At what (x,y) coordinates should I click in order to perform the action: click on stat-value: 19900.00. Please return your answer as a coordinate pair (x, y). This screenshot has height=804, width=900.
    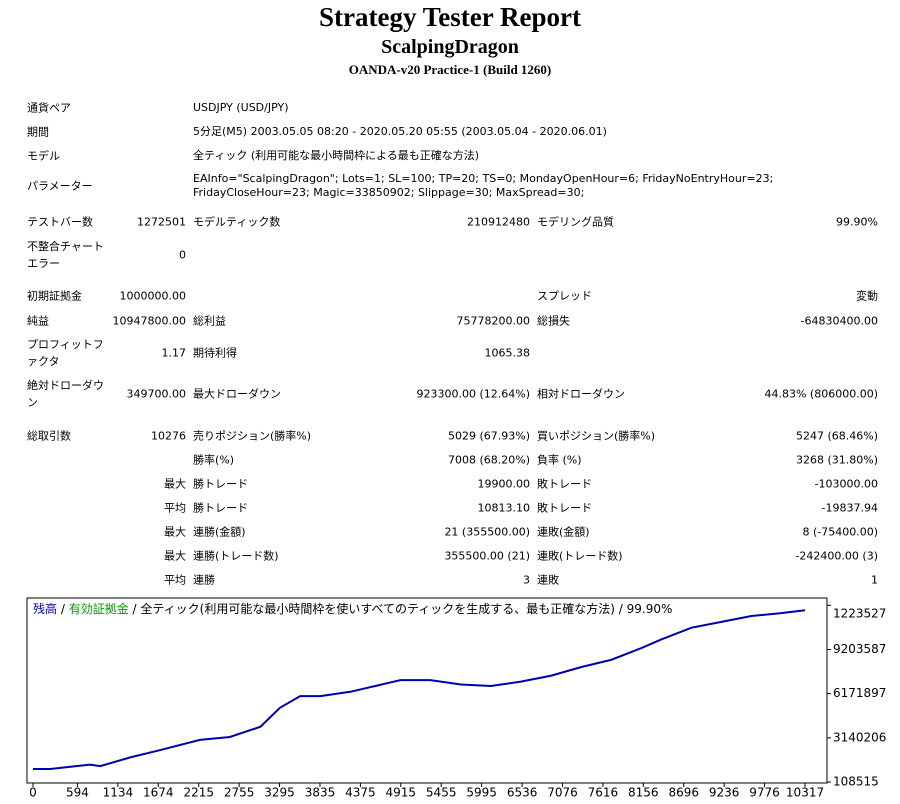
    Looking at the image, I should click on (504, 484).